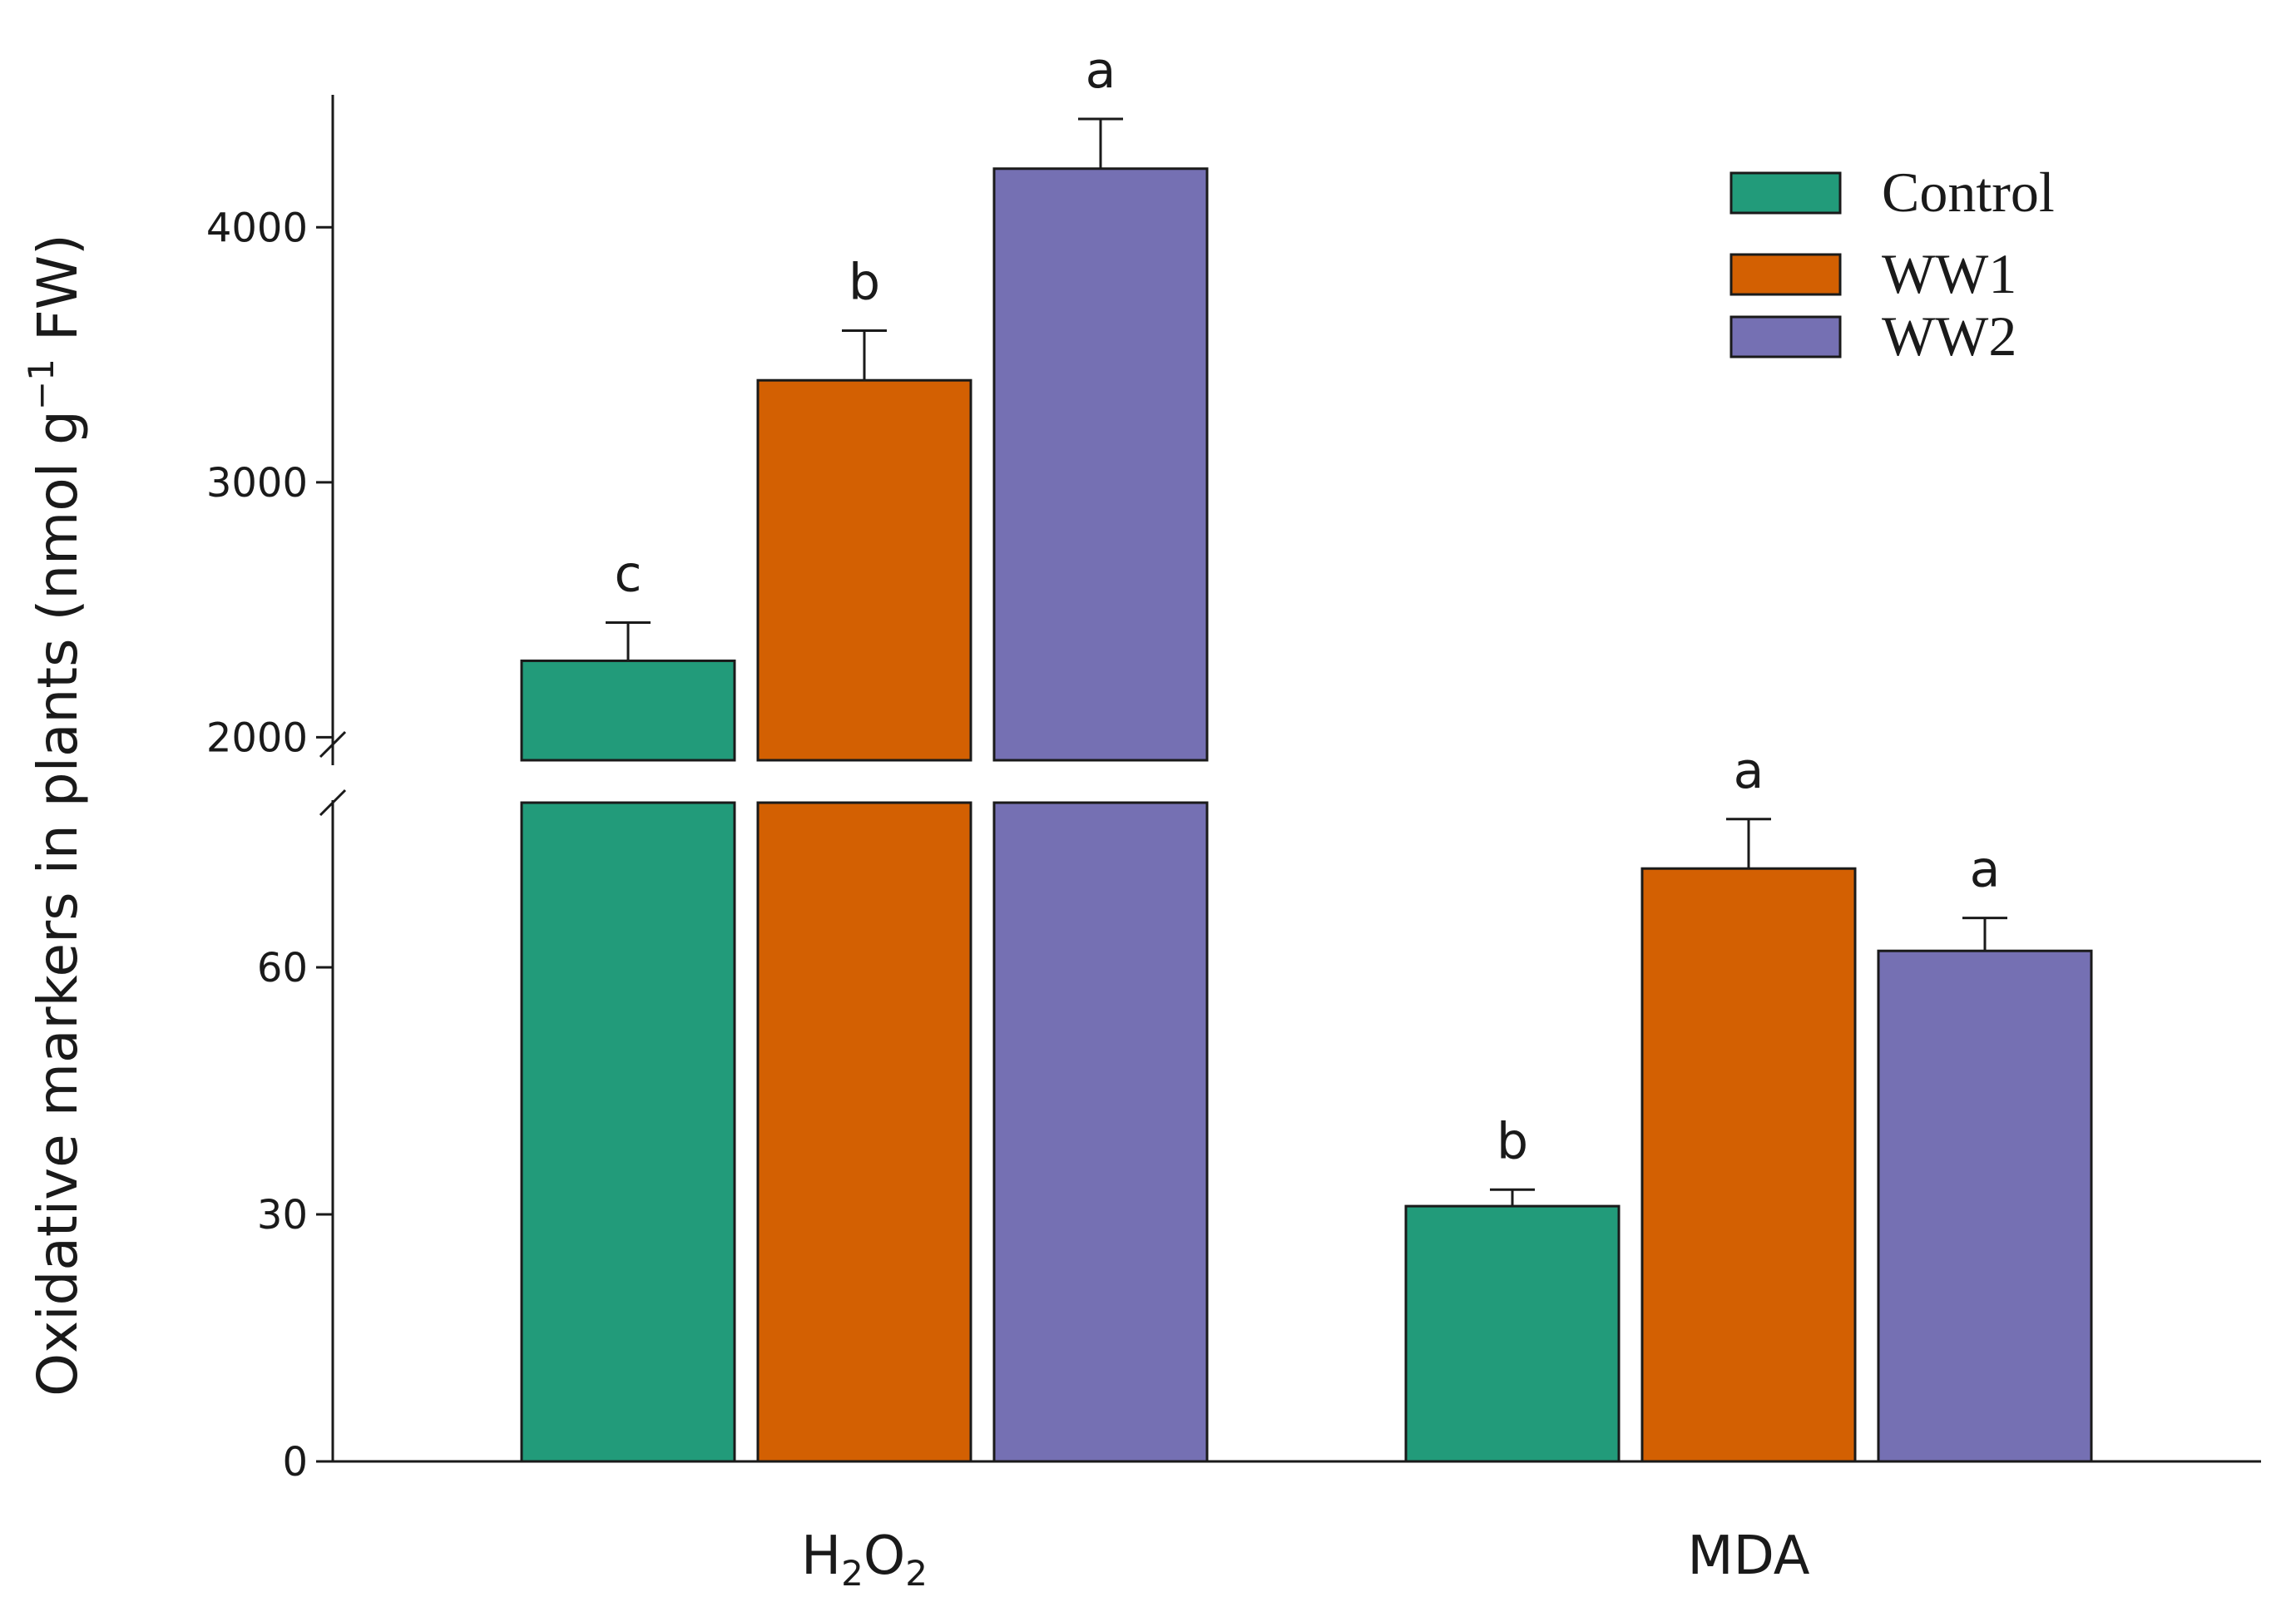  I want to click on significance-letter-WW1-MDA: a, so click(1749, 771).